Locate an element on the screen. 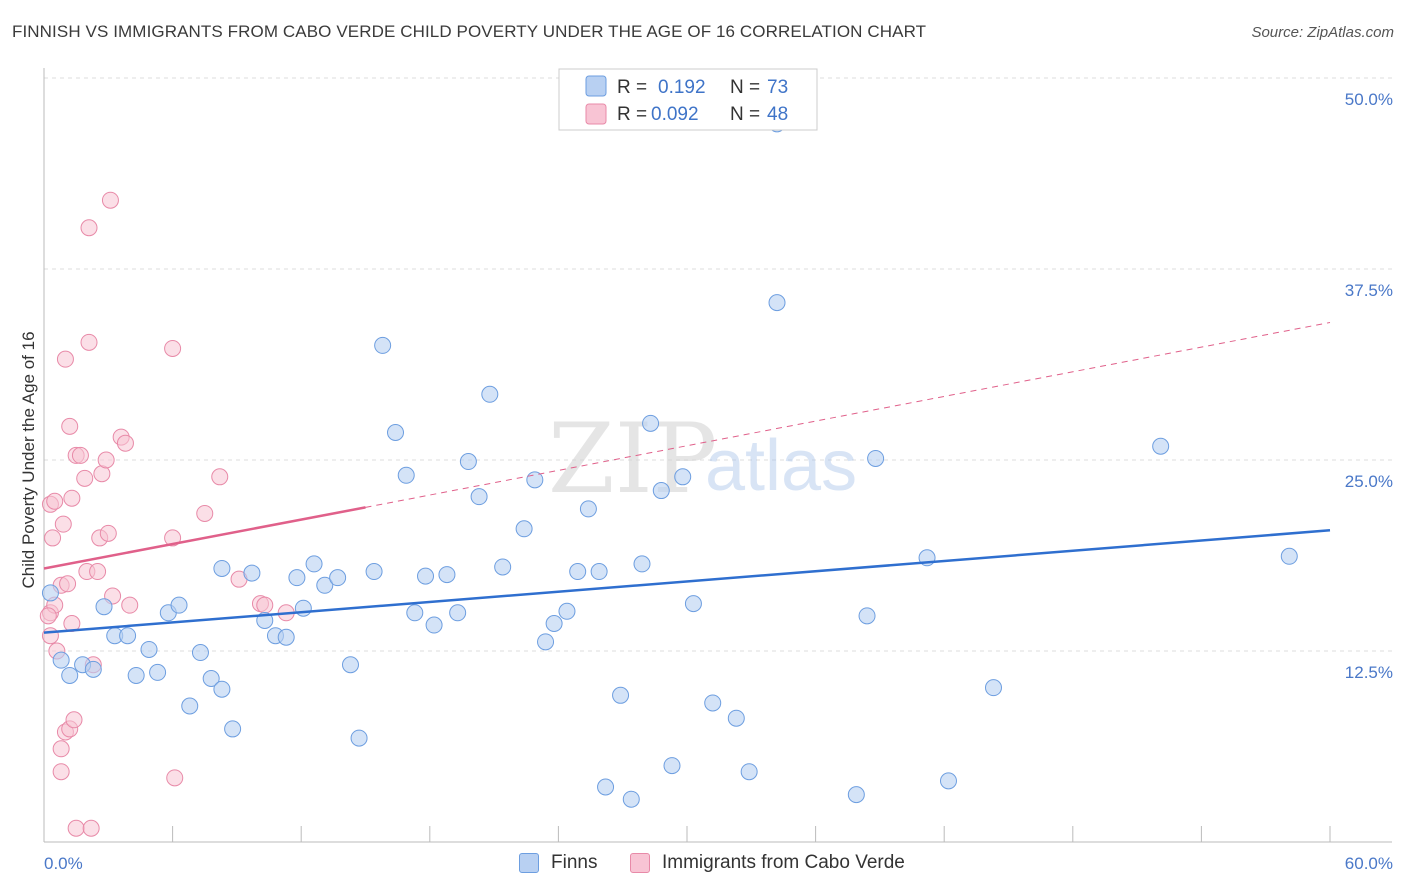 The image size is (1406, 892). legend-swatch-cabo-bottom is located at coordinates (640, 863).